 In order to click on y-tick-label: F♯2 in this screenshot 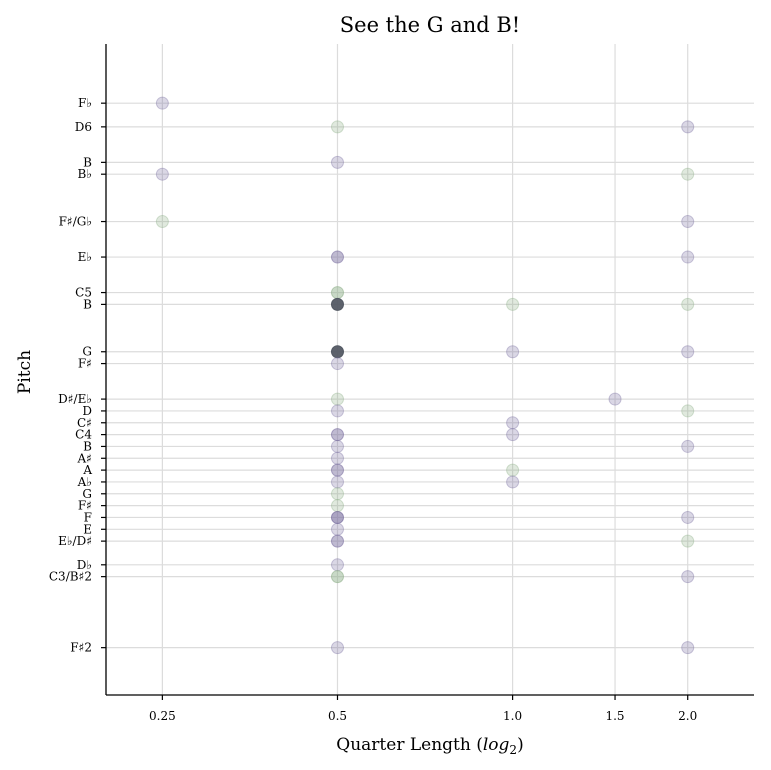, I will do `click(81, 648)`.